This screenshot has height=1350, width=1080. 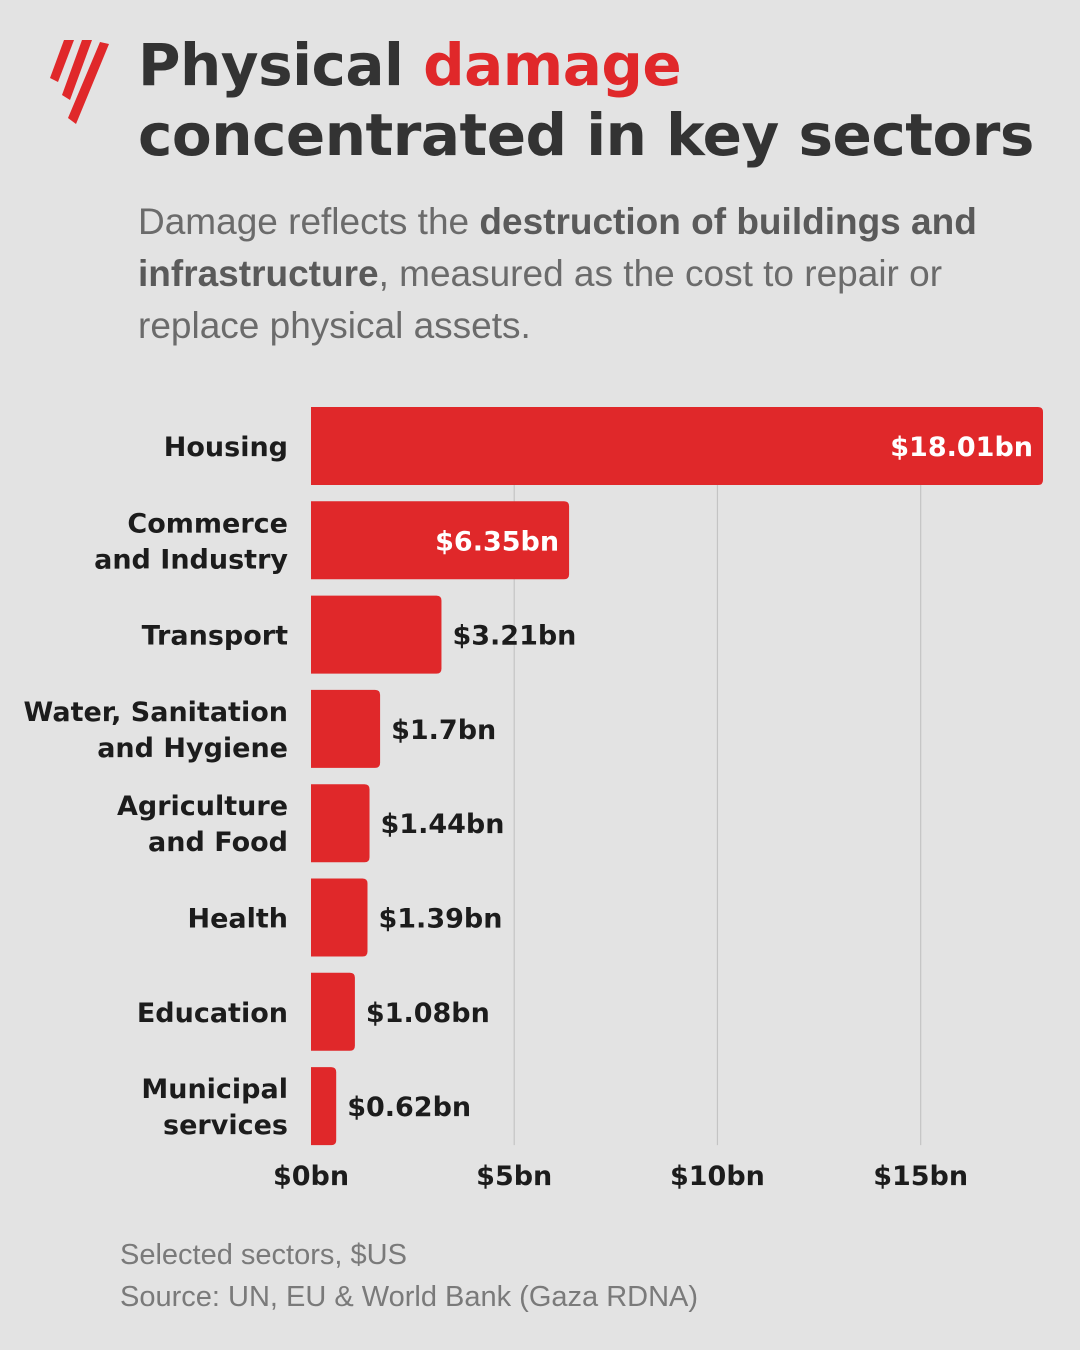 I want to click on category-label: Municipal, so click(x=214, y=1089).